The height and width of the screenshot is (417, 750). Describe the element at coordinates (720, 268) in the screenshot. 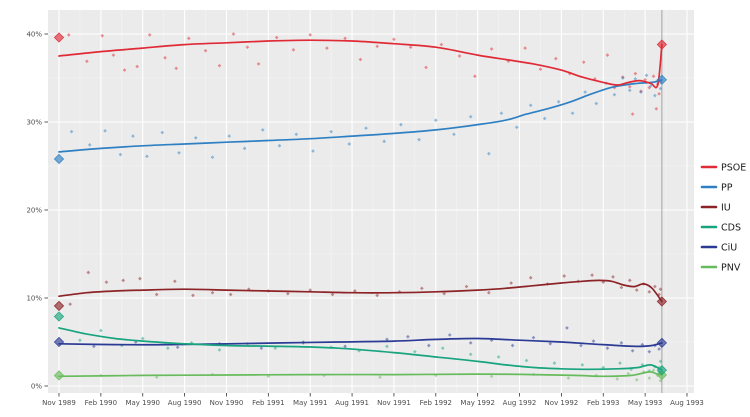

I see `legend-item-pnv: PNV` at that location.